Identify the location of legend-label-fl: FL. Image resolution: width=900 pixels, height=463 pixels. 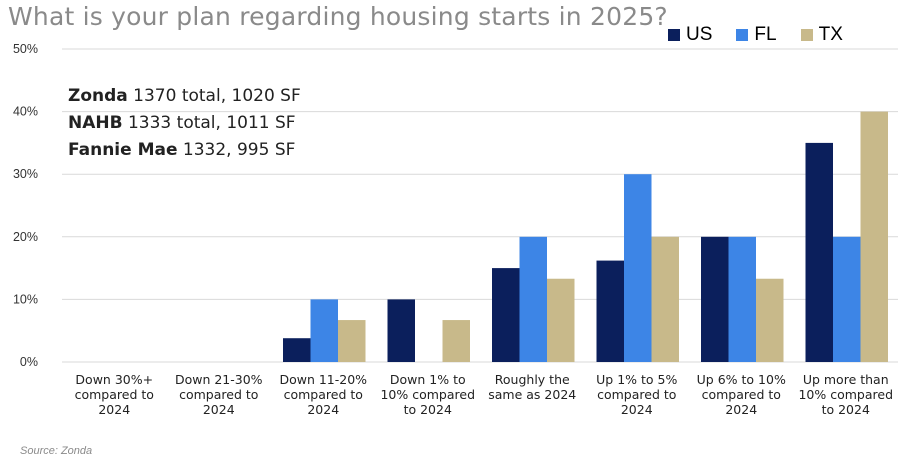
(765, 34).